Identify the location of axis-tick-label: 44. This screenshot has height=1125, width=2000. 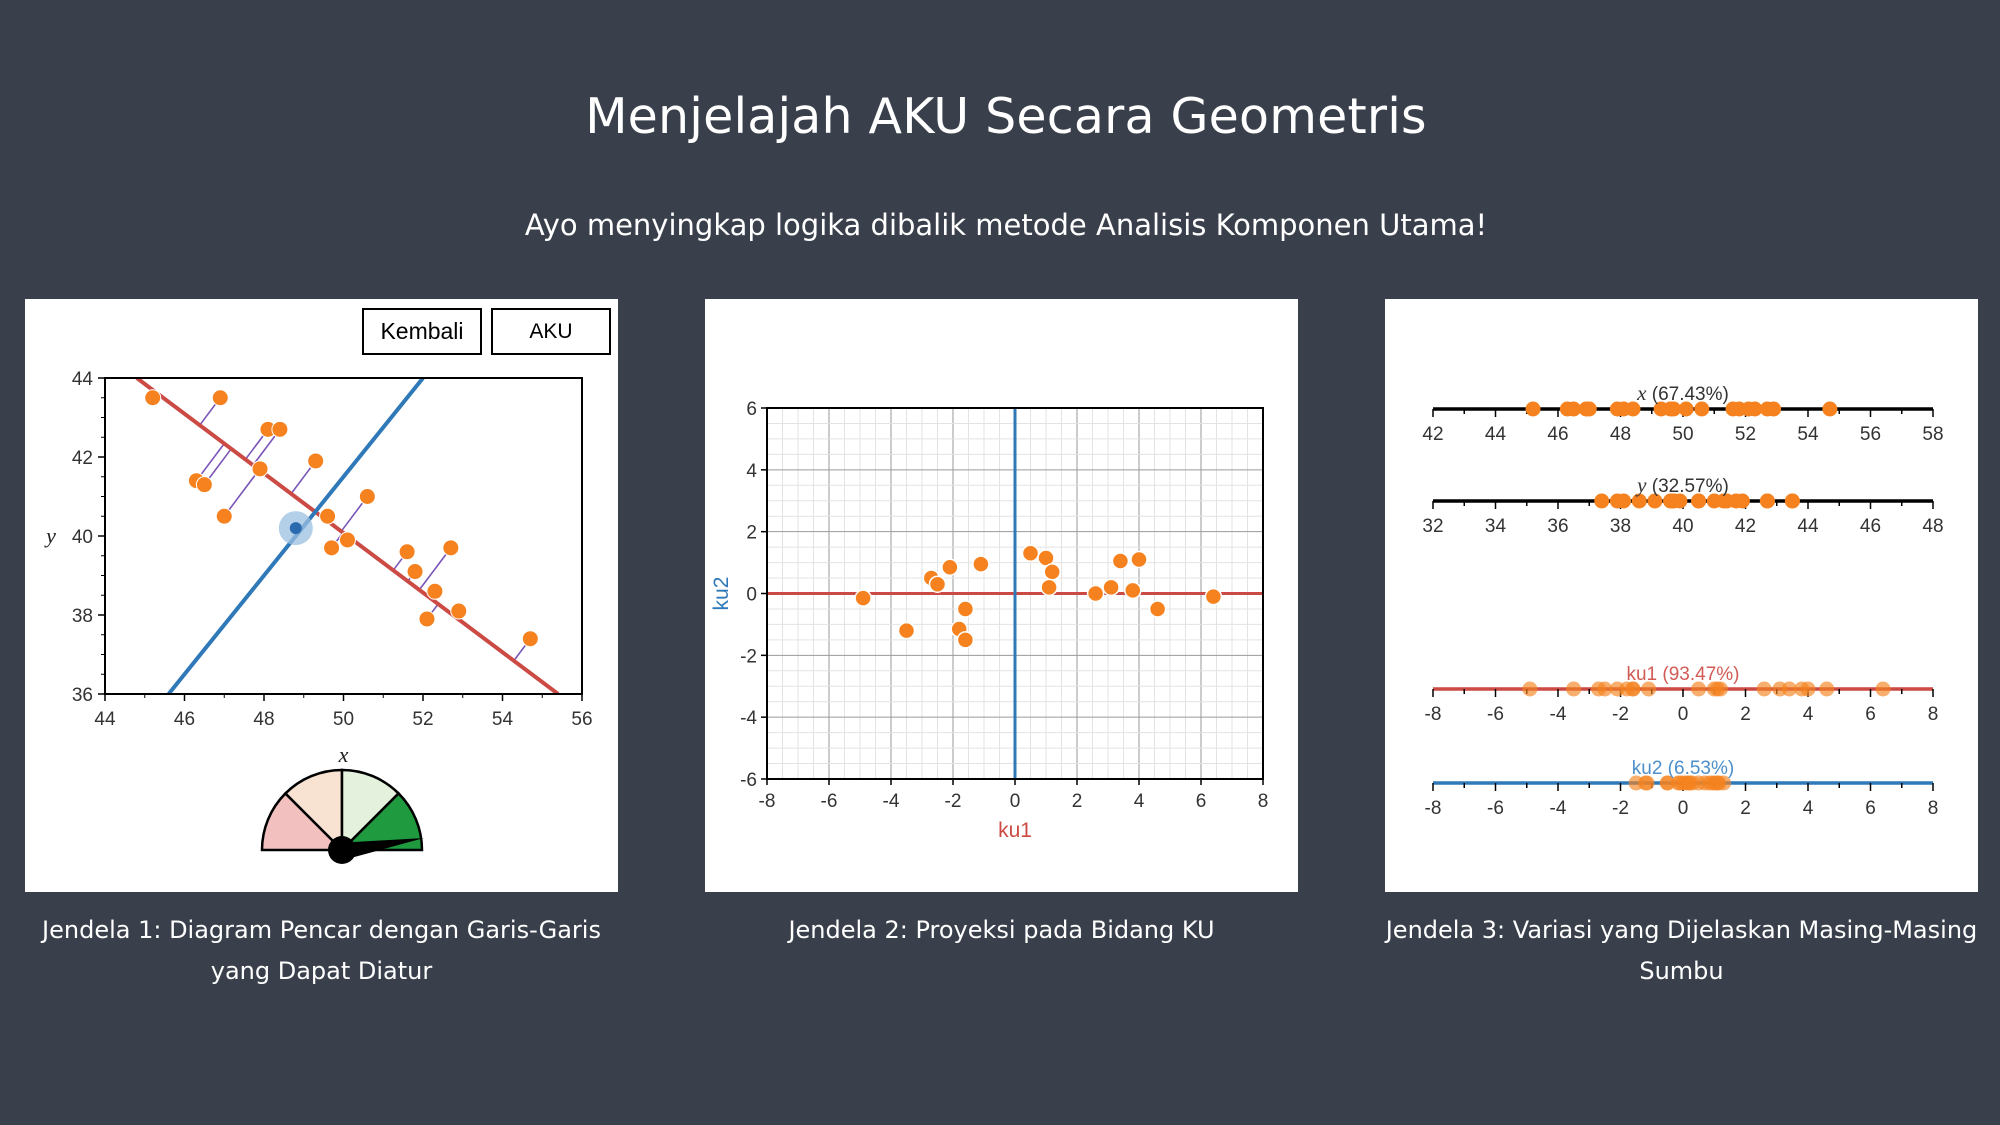
(1496, 434).